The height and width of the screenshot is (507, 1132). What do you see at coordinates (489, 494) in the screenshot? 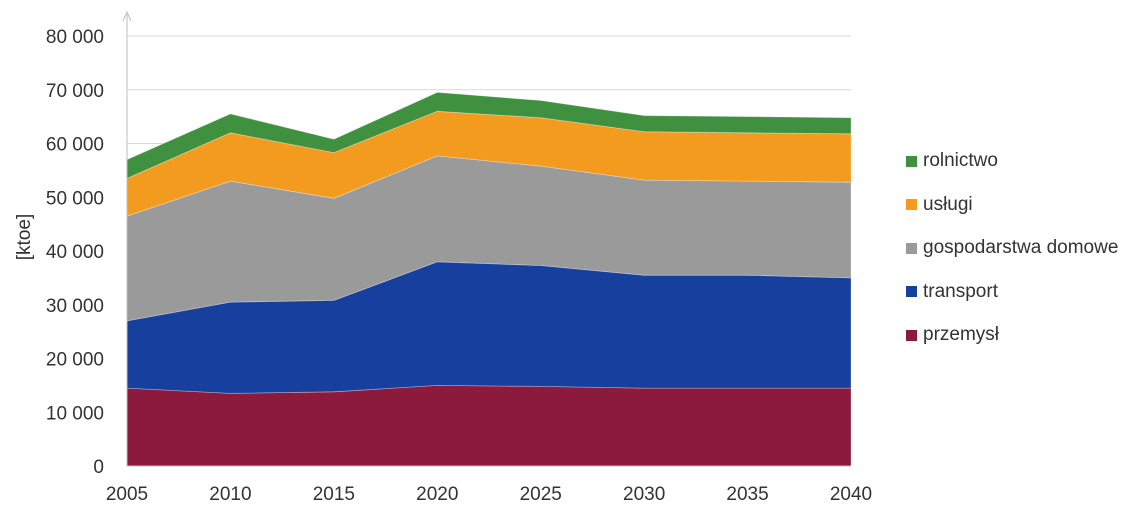
I see `x-tick-labels: 2005 2010 2015 2020 2025 2030 2035 2040` at bounding box center [489, 494].